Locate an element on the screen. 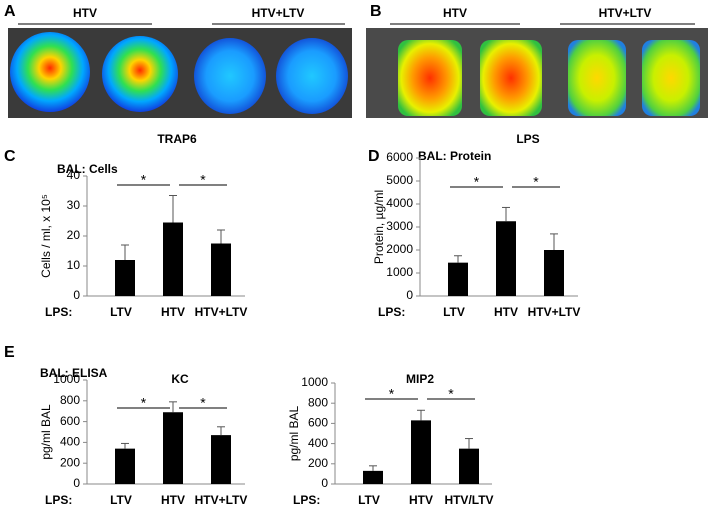 This screenshot has width=712, height=508. y-axis-label: Cells / ml, x 10⁵ is located at coordinates (46, 236).